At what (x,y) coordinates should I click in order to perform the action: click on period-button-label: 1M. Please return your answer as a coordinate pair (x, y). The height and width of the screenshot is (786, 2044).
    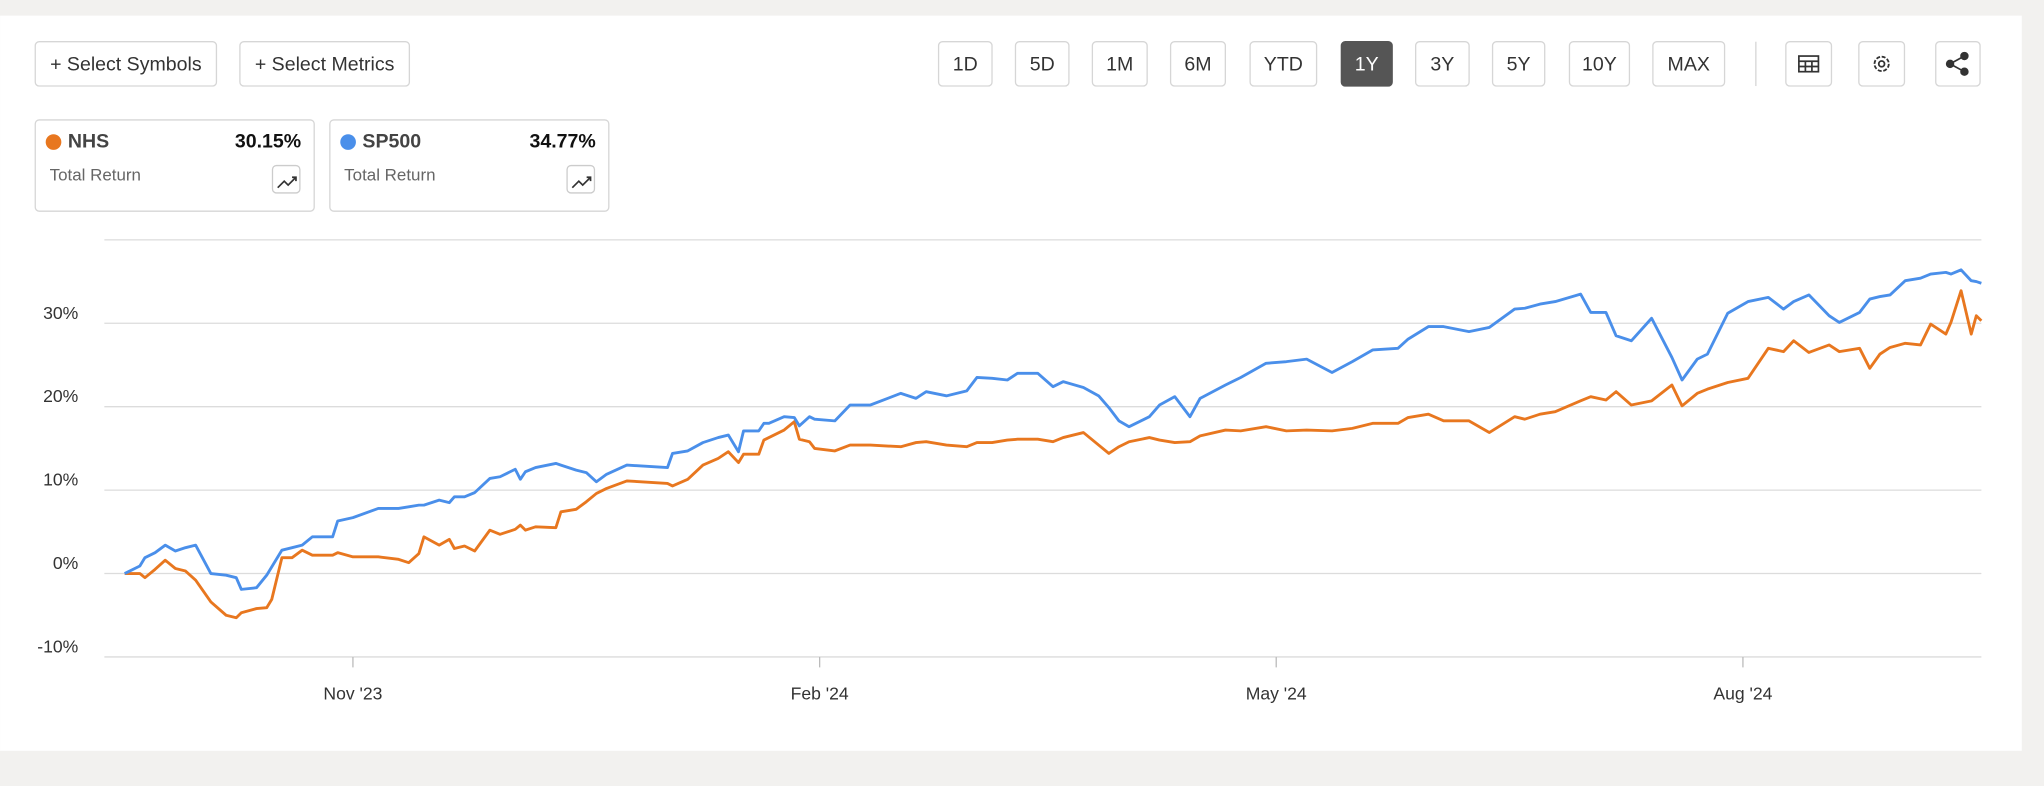
    Looking at the image, I should click on (1119, 64).